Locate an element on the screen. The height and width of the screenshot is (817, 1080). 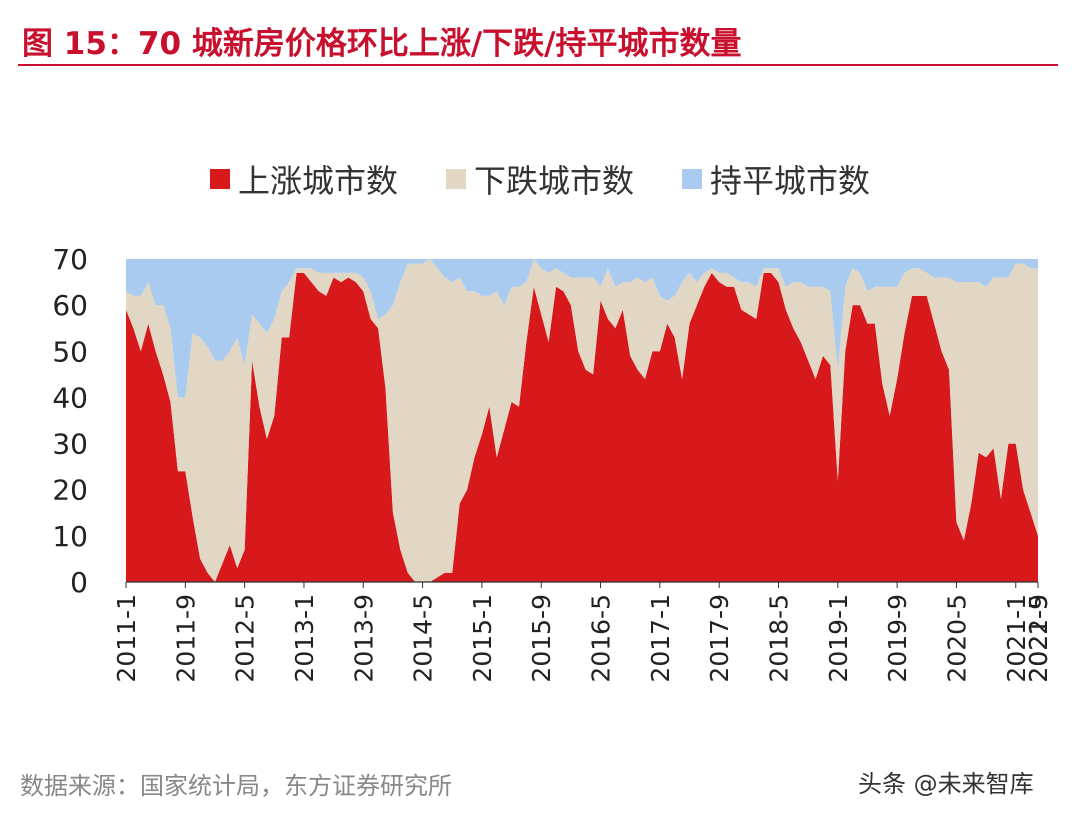
x-tick-label: 2015-9 is located at coordinates (541, 638).